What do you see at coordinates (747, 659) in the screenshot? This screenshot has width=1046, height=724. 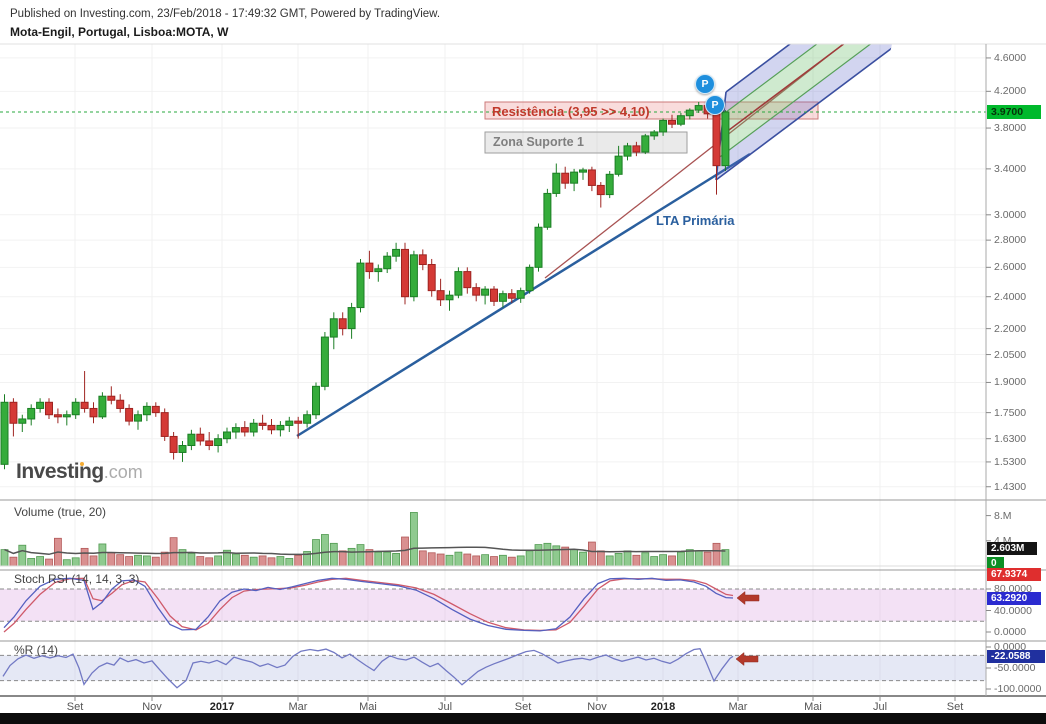 I see `wr-left-arrow-icon` at bounding box center [747, 659].